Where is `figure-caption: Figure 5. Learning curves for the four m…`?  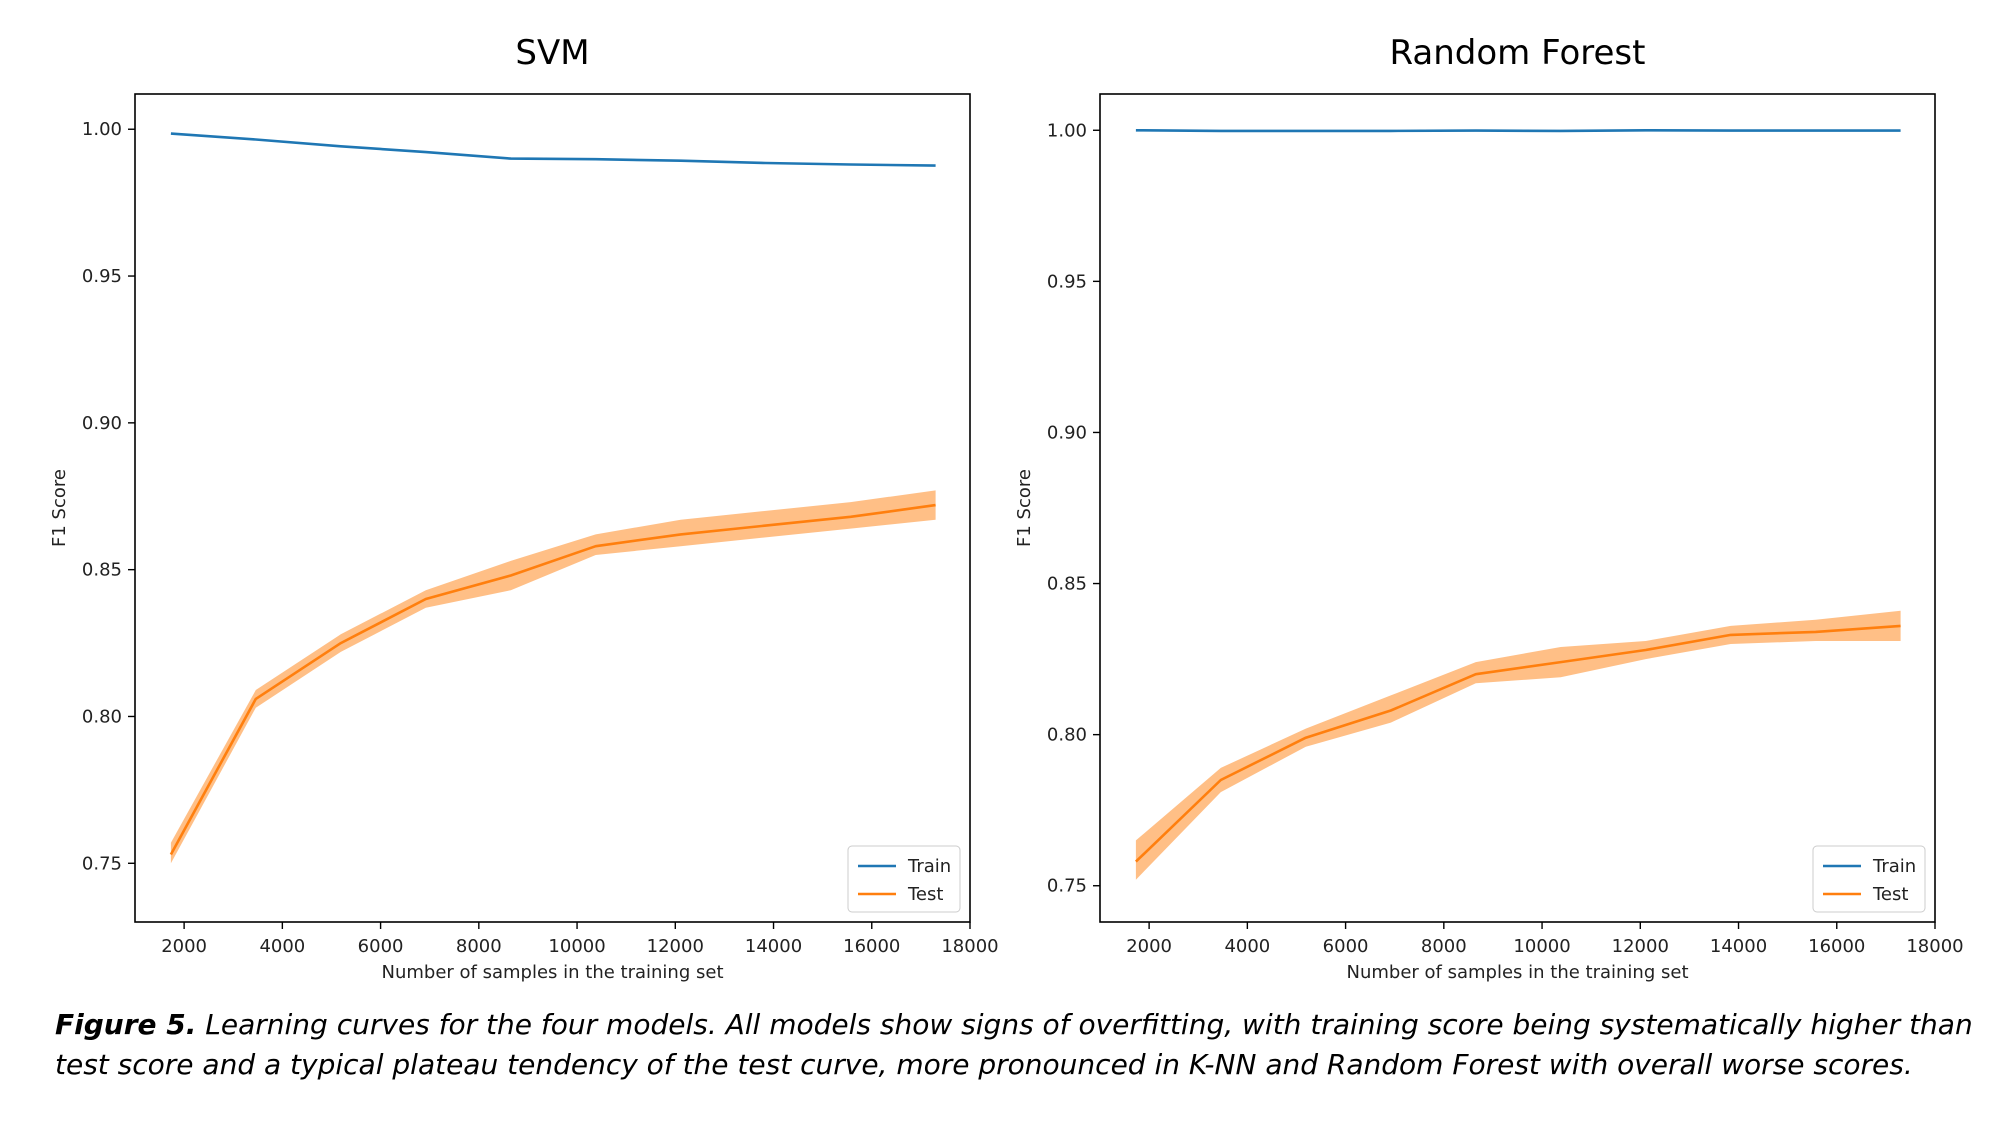 figure-caption: Figure 5. Learning curves for the four m… is located at coordinates (1015, 1045).